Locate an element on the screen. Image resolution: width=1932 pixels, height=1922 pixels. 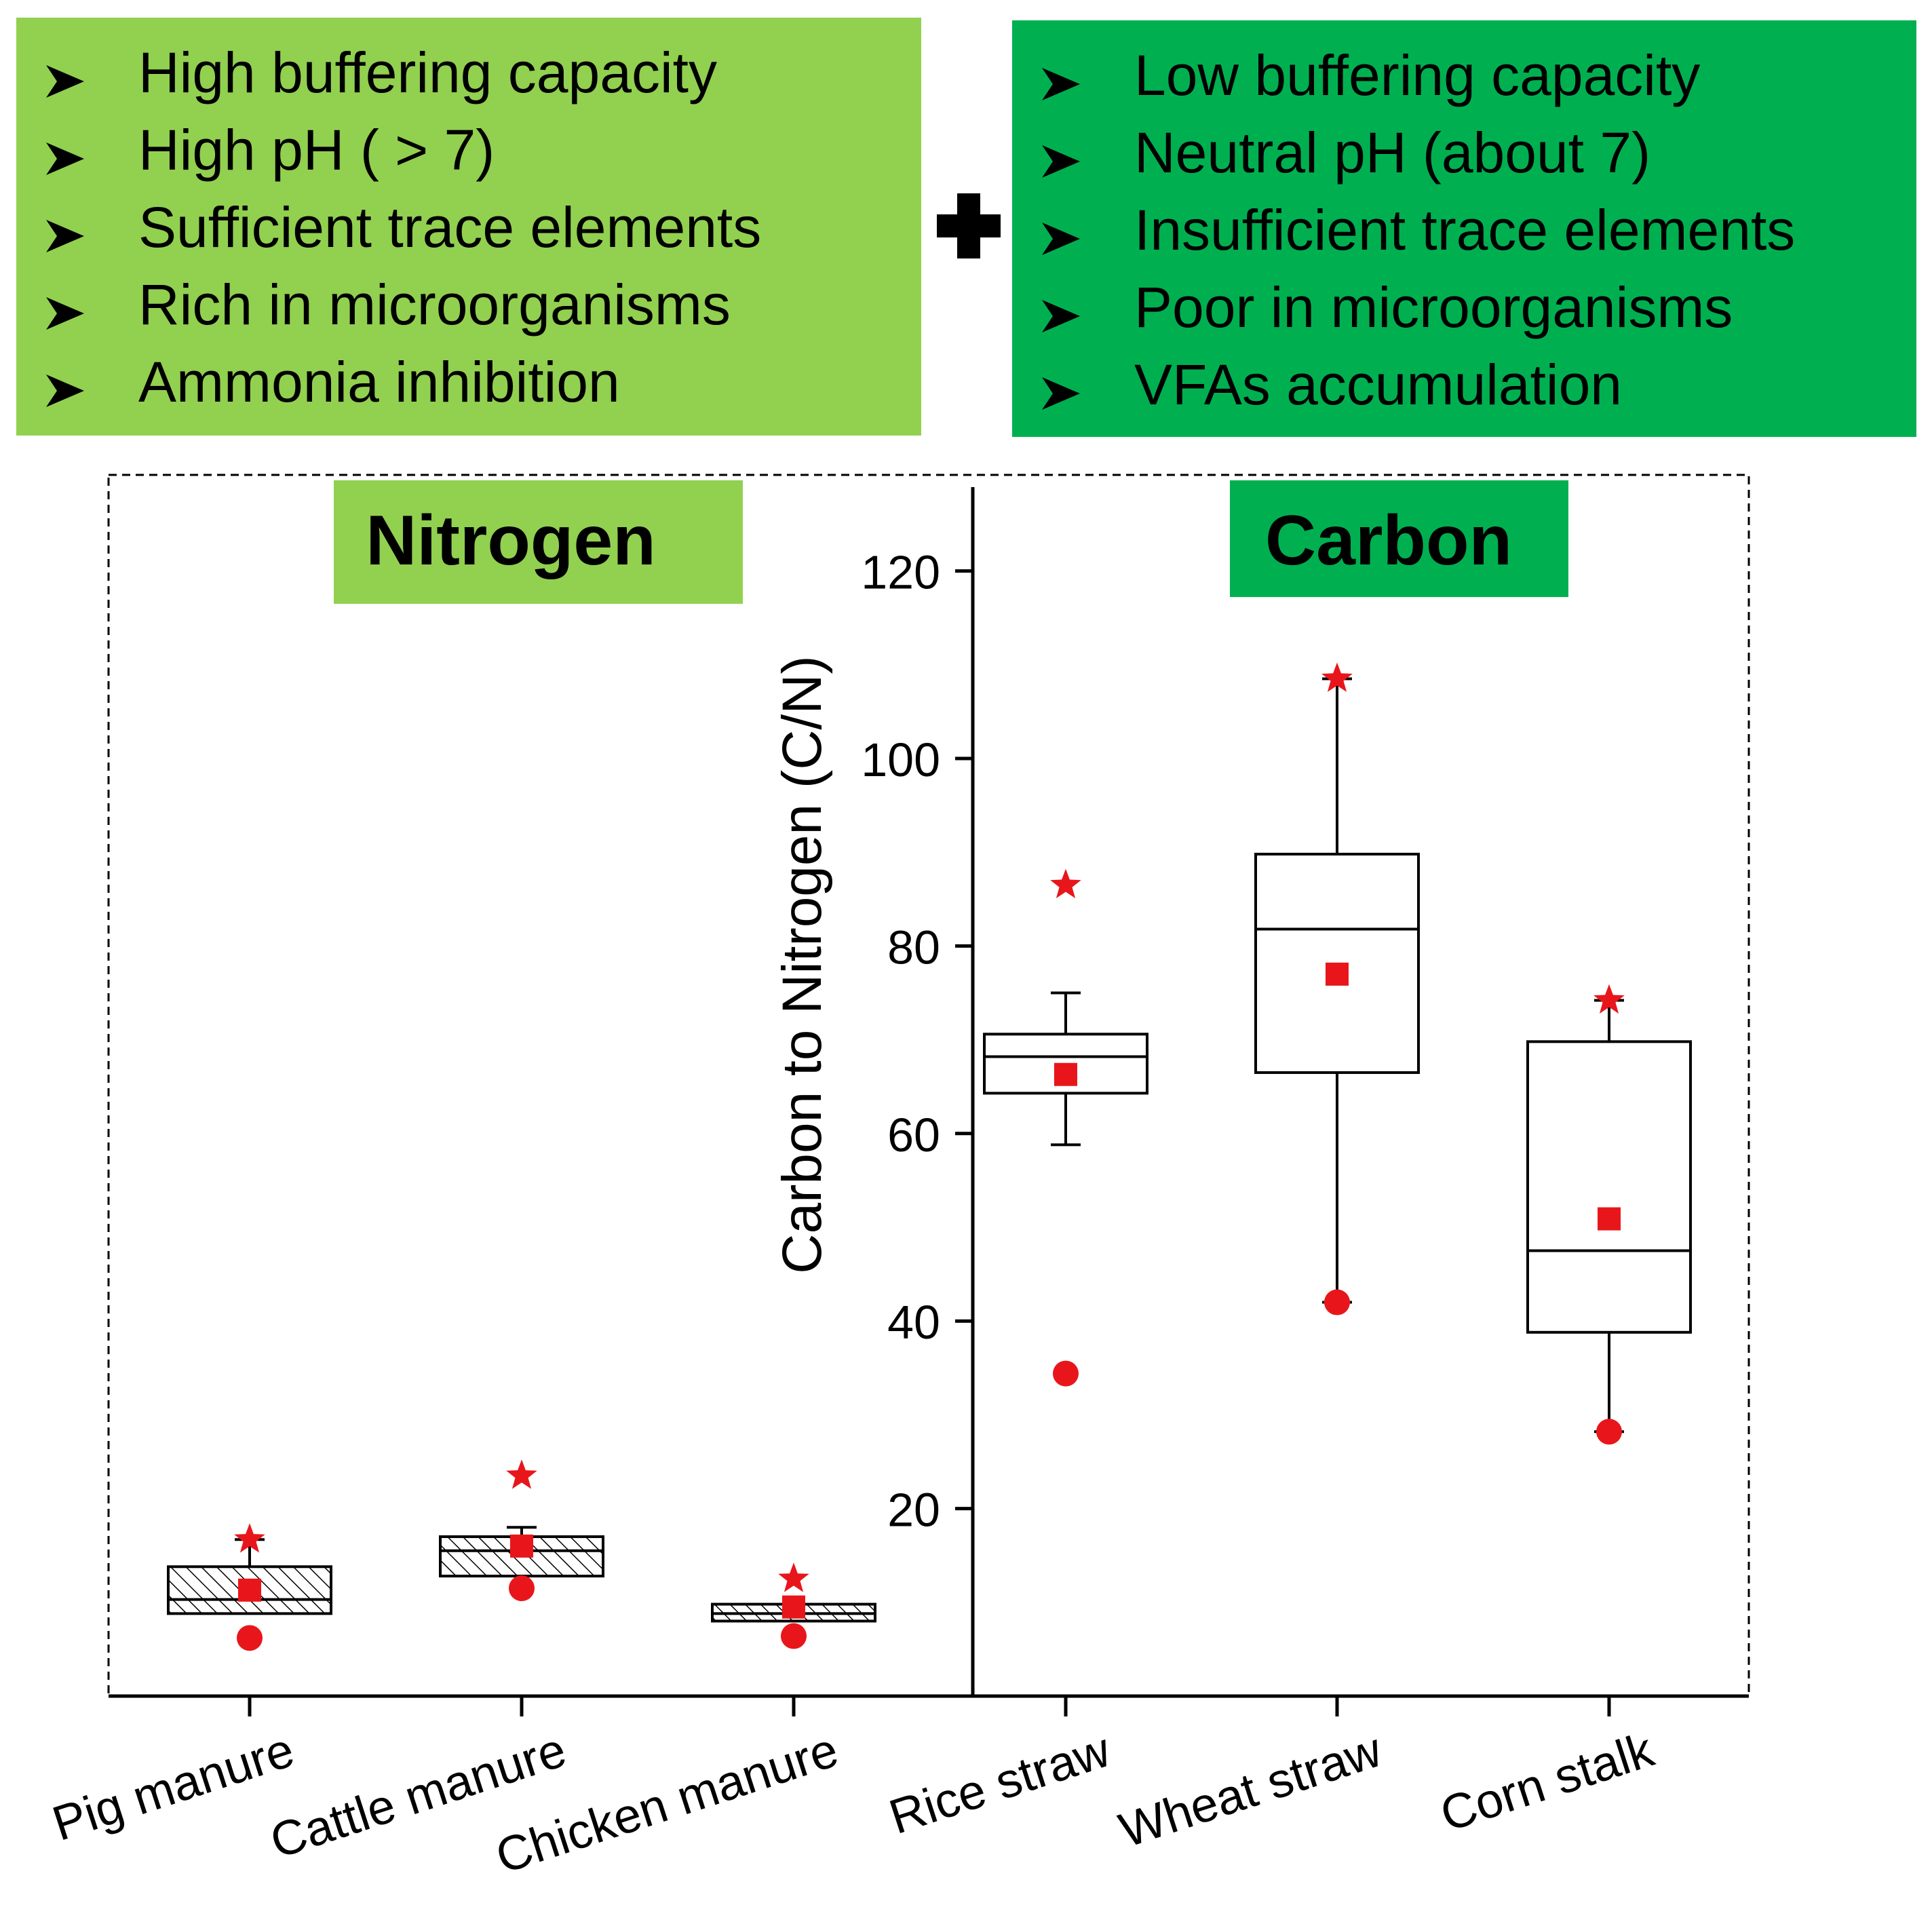
y-tick-label: 20 is located at coordinates (913, 1510).